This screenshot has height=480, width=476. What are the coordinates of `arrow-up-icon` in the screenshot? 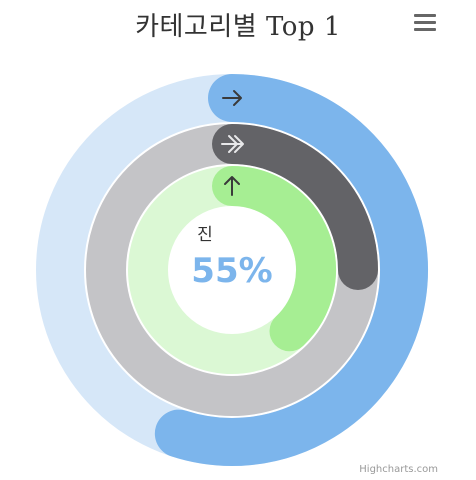 It's located at (232, 186).